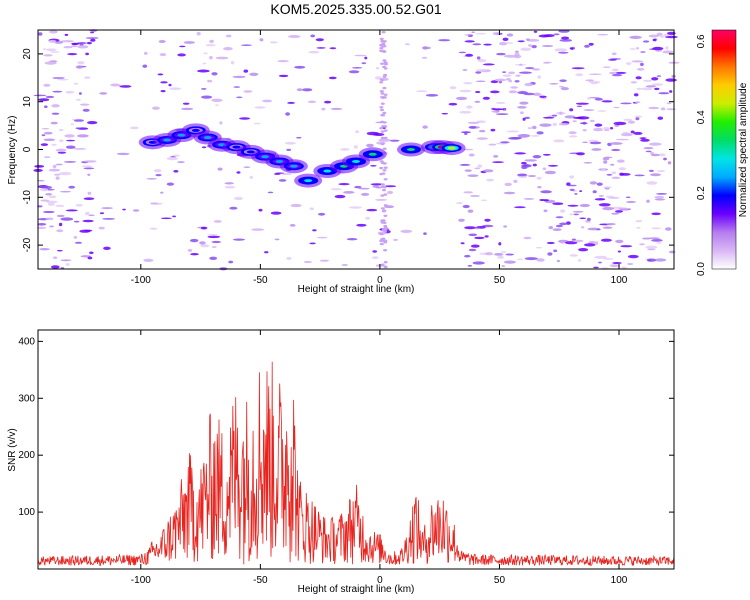 Image resolution: width=750 pixels, height=600 pixels. What do you see at coordinates (701, 155) in the screenshot?
I see `colorbar-ticks: 0.0 0.2 0.4 0.6` at bounding box center [701, 155].